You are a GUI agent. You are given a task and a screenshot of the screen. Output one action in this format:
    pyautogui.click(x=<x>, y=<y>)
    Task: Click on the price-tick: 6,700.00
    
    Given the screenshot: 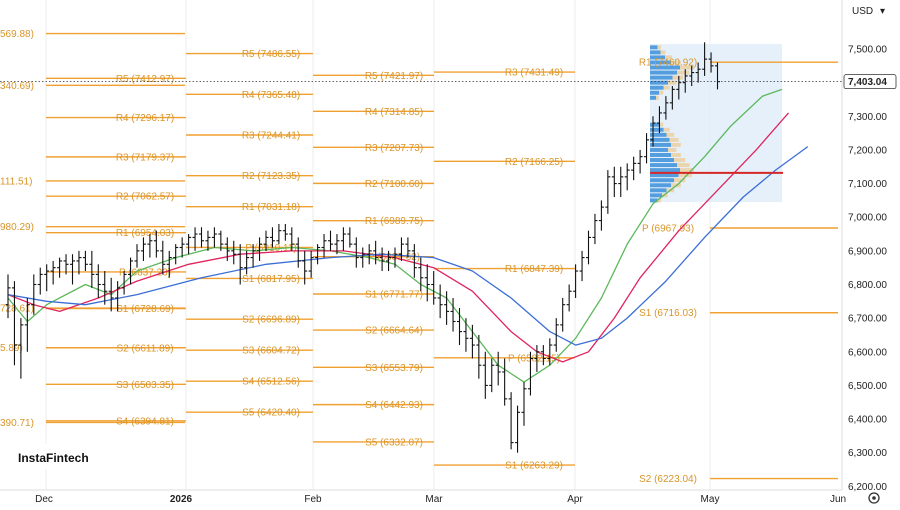 What is the action you would take?
    pyautogui.click(x=867, y=319)
    